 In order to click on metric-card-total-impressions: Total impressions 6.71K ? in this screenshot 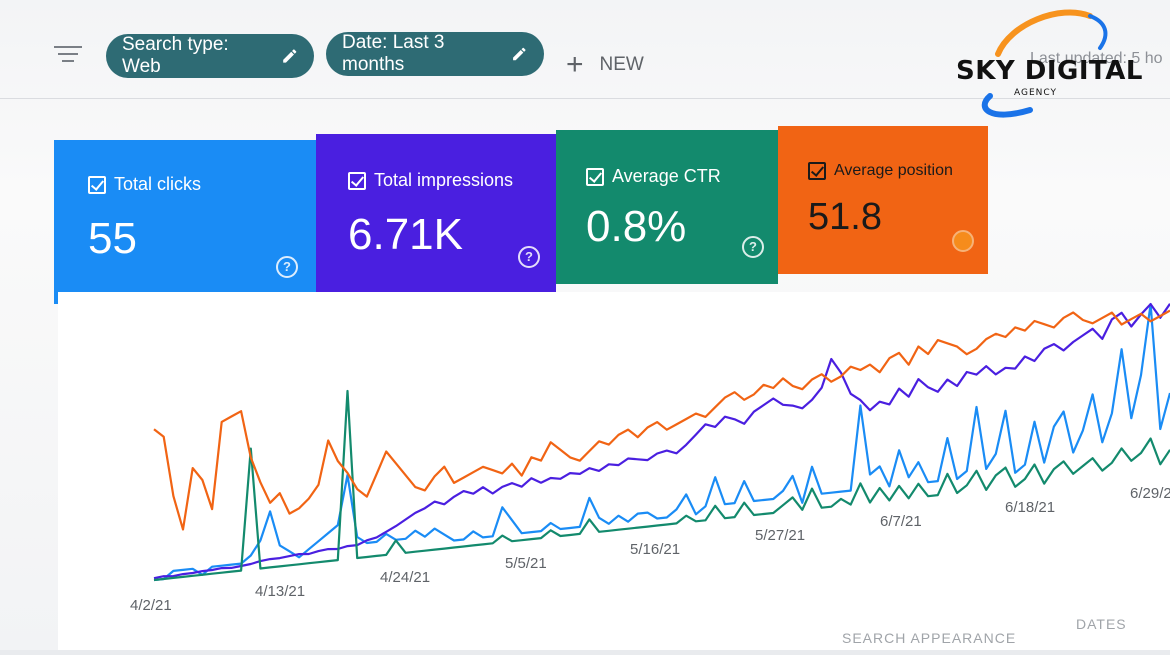, I will do `click(436, 214)`.